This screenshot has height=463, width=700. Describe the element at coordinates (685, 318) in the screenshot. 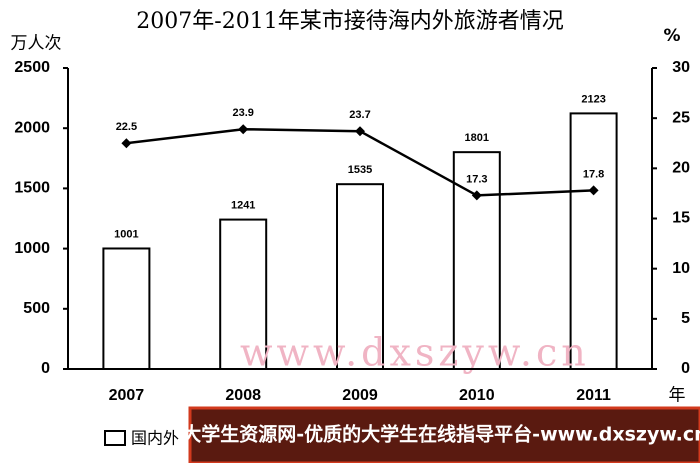

I see `y2-tick-label: 5` at that location.